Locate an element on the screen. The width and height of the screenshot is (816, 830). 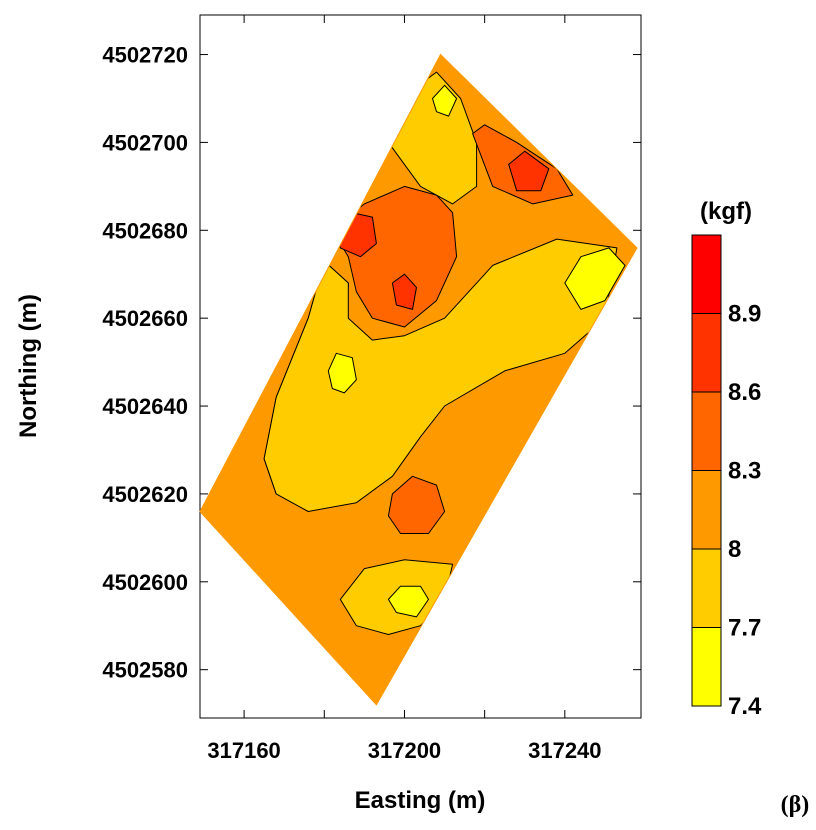
legend-title: (kgf) is located at coordinates (726, 211).